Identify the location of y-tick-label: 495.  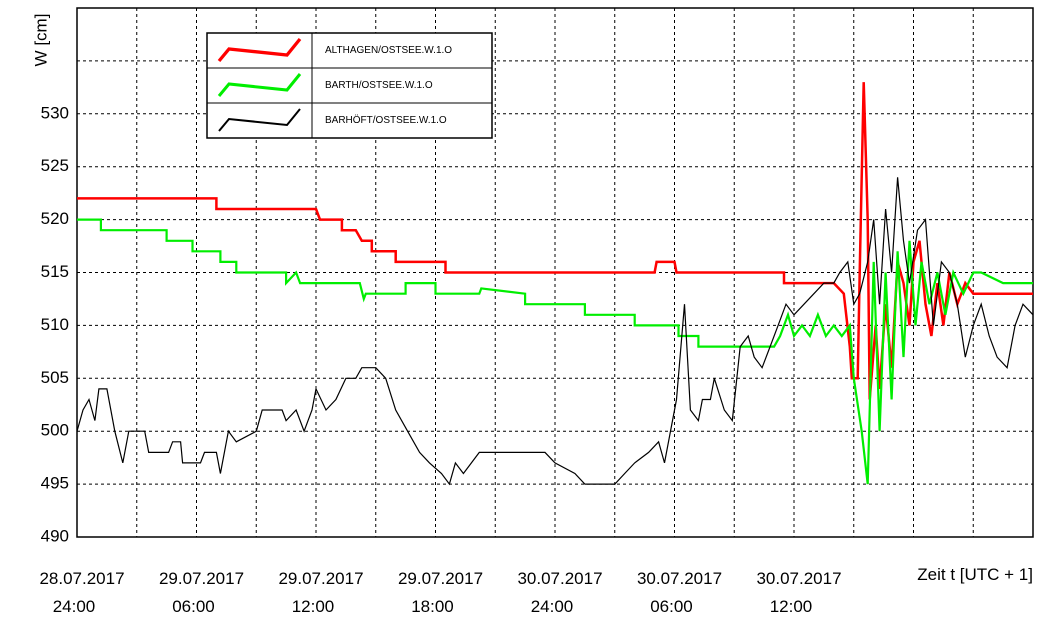
(55, 483).